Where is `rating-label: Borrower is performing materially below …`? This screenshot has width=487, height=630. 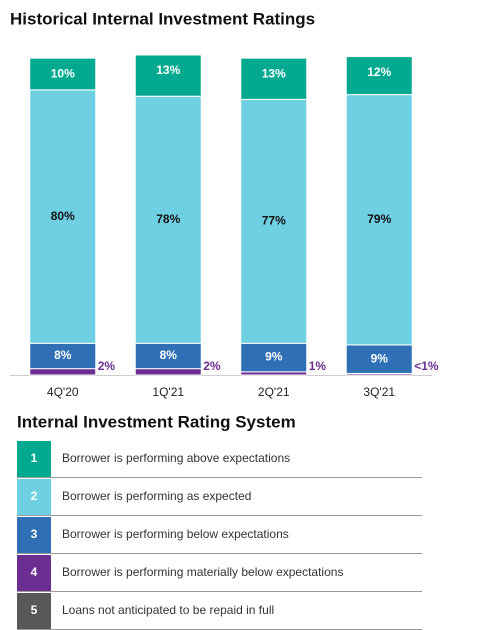 rating-label: Borrower is performing materially below … is located at coordinates (202, 572).